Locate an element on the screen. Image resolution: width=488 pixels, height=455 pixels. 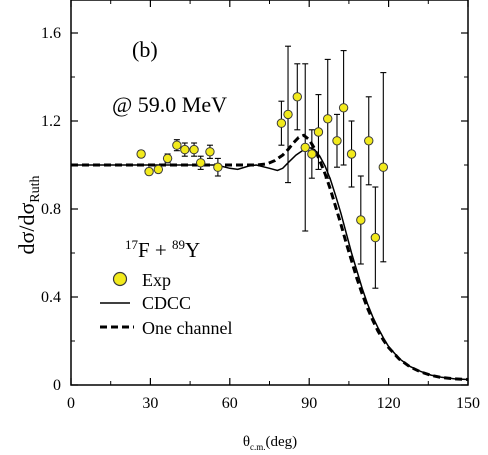
y-tick-label: 1.6 is located at coordinates (51, 33).